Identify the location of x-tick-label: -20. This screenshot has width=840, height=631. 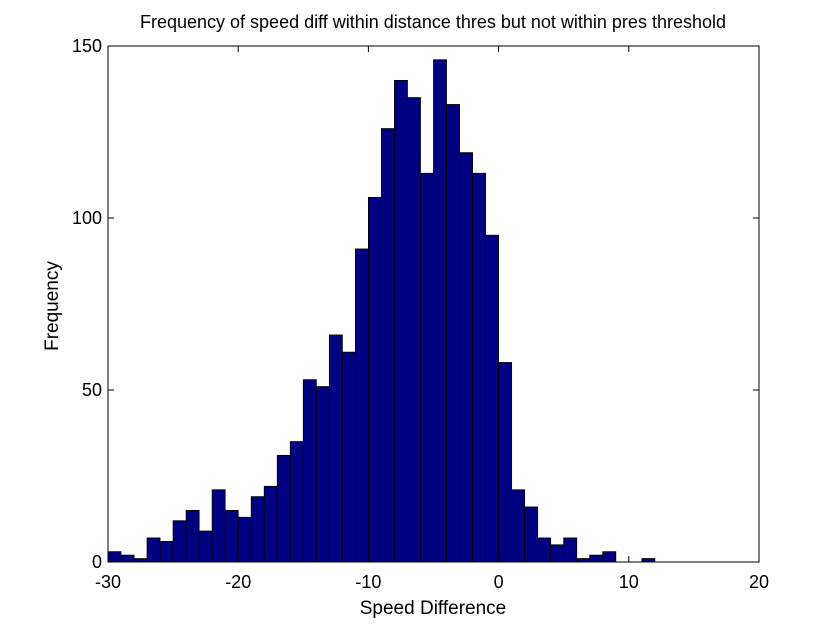
(238, 582).